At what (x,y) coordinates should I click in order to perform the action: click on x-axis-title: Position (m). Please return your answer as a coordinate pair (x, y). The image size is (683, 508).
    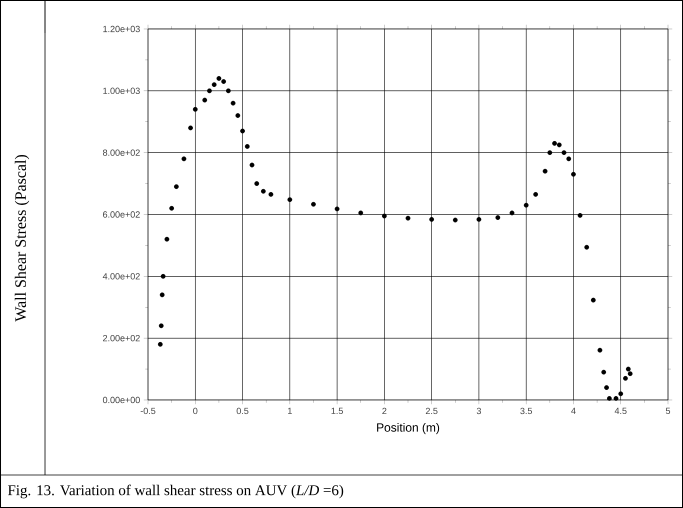
    Looking at the image, I should click on (408, 428).